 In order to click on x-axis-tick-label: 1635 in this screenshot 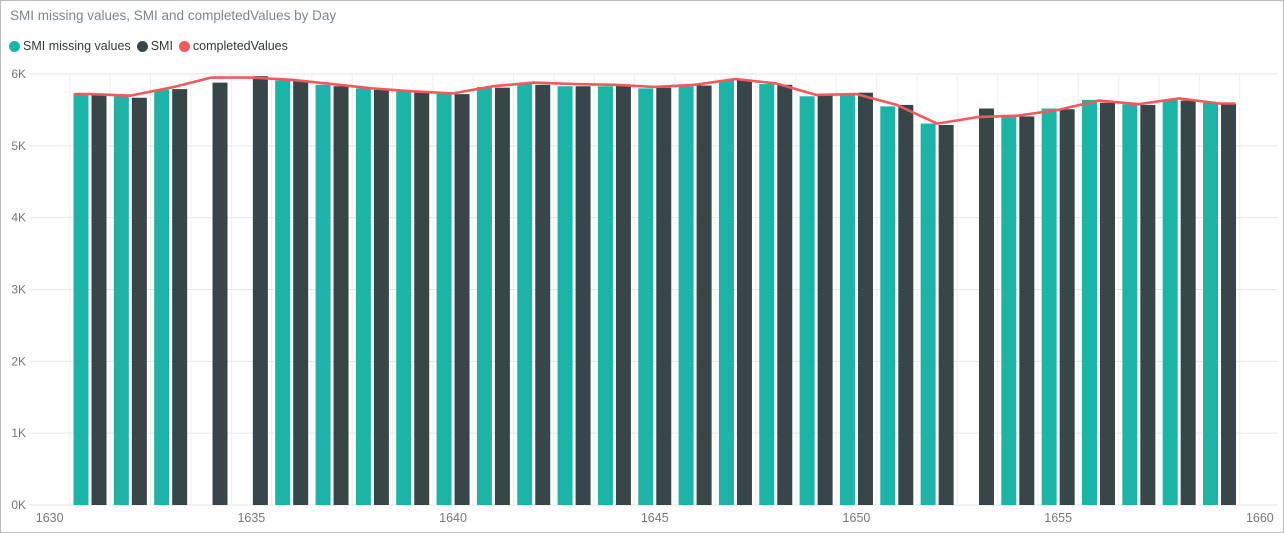, I will do `click(251, 518)`.